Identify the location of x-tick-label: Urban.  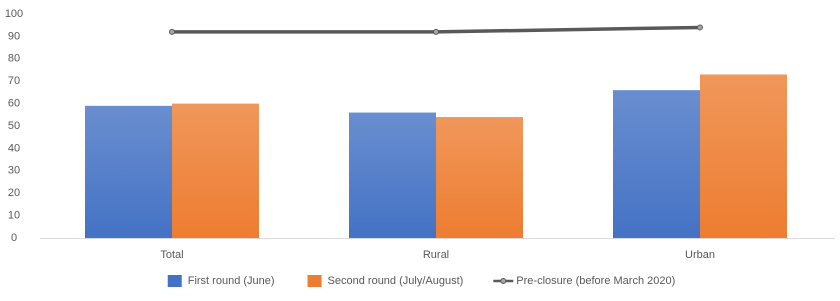
(700, 255).